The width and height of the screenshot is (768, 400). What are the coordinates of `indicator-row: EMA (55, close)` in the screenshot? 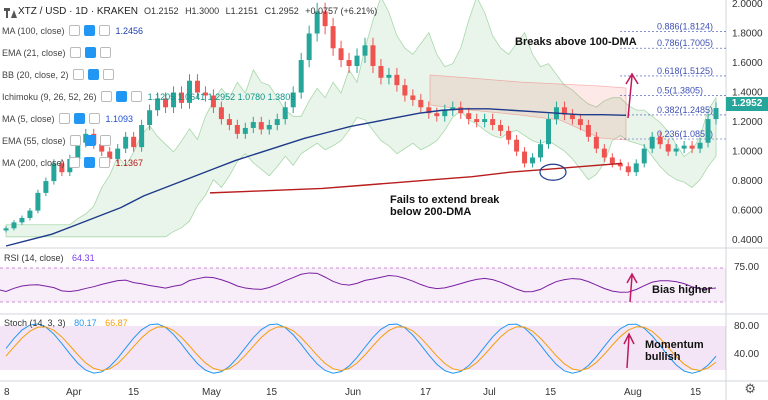 It's located at (56, 140).